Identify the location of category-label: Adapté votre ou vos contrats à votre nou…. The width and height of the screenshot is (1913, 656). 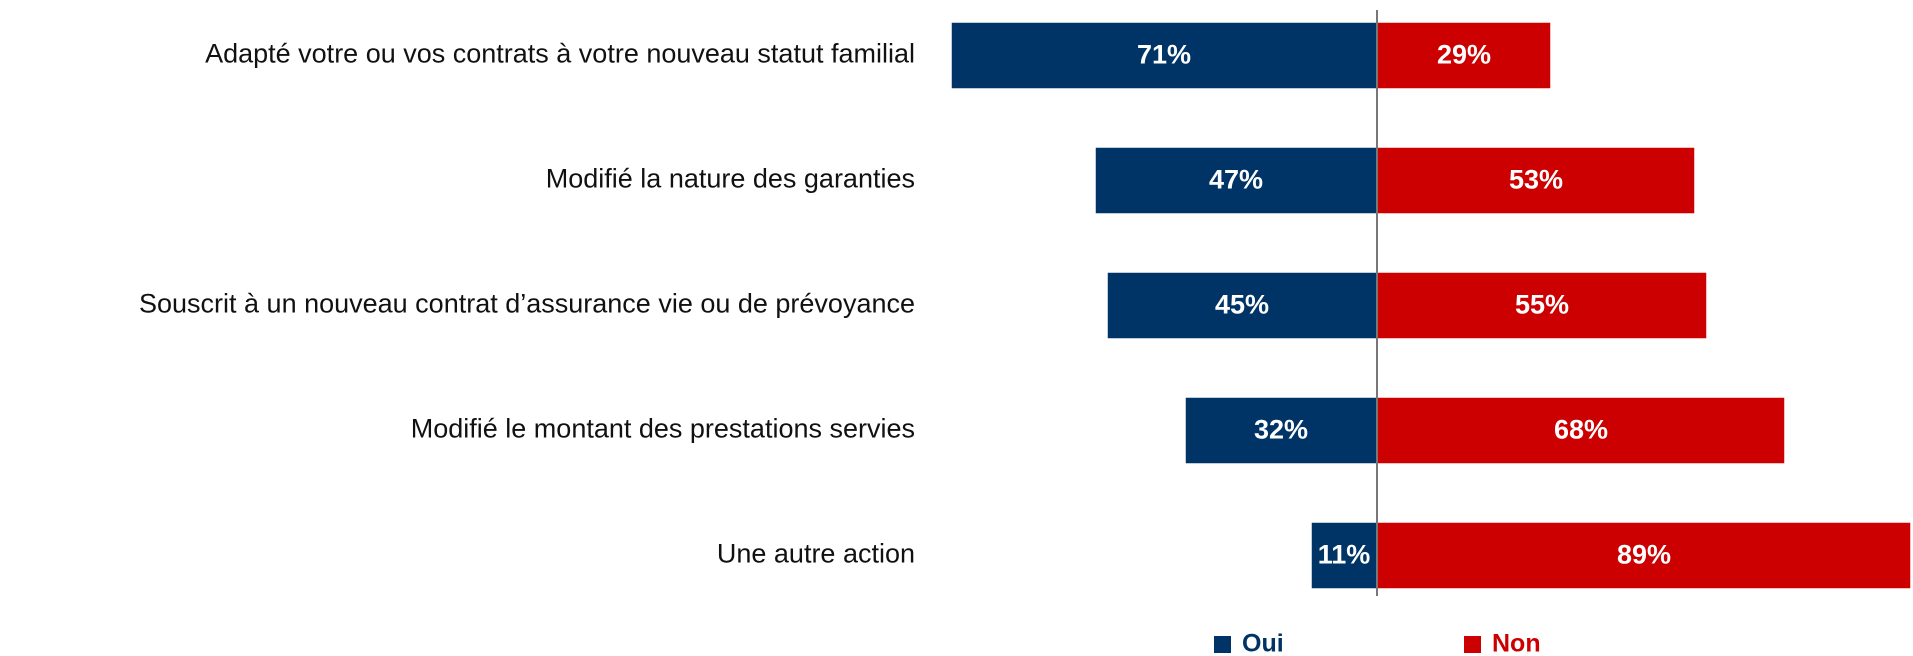
(560, 54).